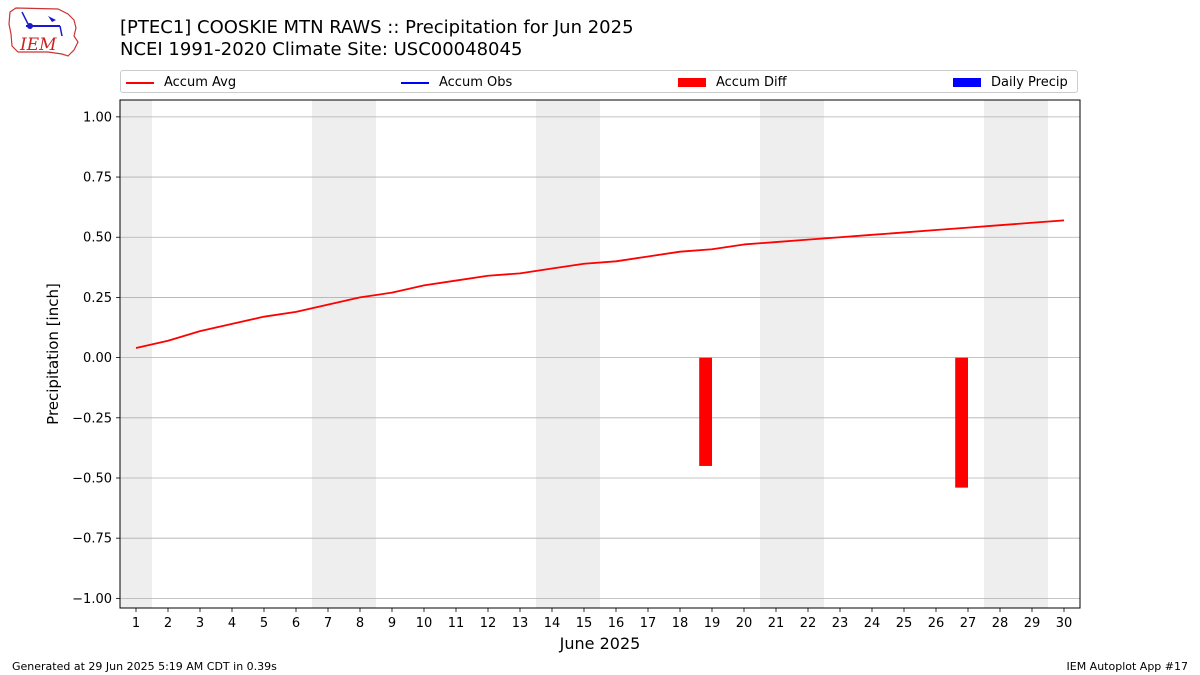 This screenshot has height=675, width=1200. What do you see at coordinates (92, 599) in the screenshot?
I see `y-tick-label-8: −1.00` at bounding box center [92, 599].